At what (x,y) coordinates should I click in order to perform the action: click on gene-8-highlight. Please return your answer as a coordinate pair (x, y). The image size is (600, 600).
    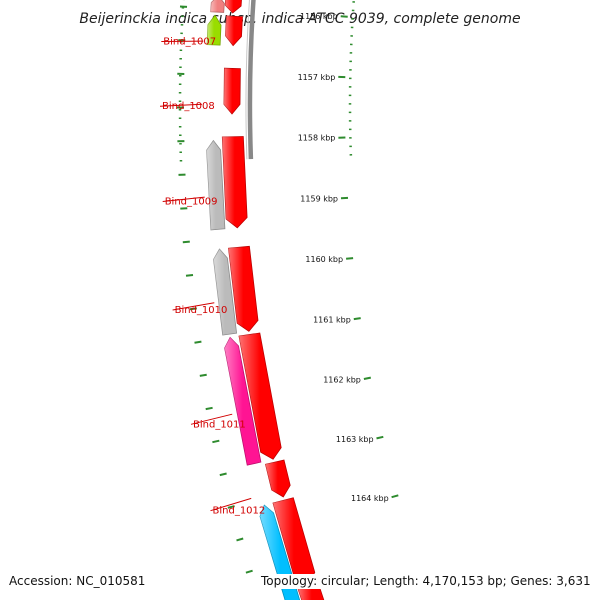
    Looking at the image, I should click on (294, 541).